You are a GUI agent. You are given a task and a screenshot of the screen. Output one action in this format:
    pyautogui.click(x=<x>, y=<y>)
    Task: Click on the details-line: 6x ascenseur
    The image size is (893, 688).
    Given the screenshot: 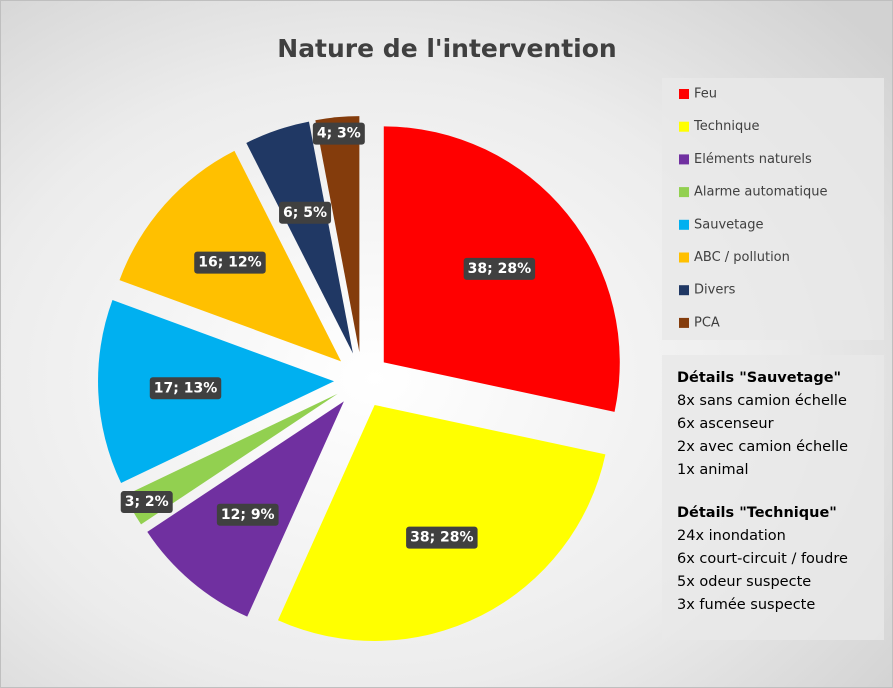 What is the action you would take?
    pyautogui.click(x=725, y=424)
    